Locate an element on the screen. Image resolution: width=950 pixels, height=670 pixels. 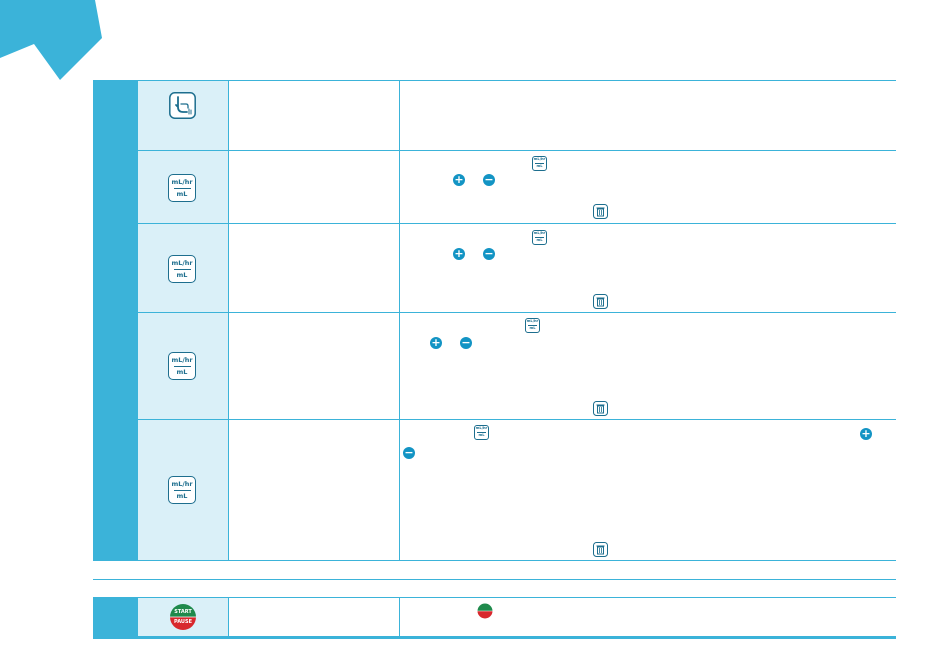
hand-touch-icon is located at coordinates (182, 105).